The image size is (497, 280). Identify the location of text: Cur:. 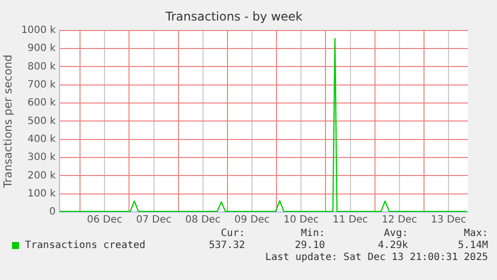
(232, 233).